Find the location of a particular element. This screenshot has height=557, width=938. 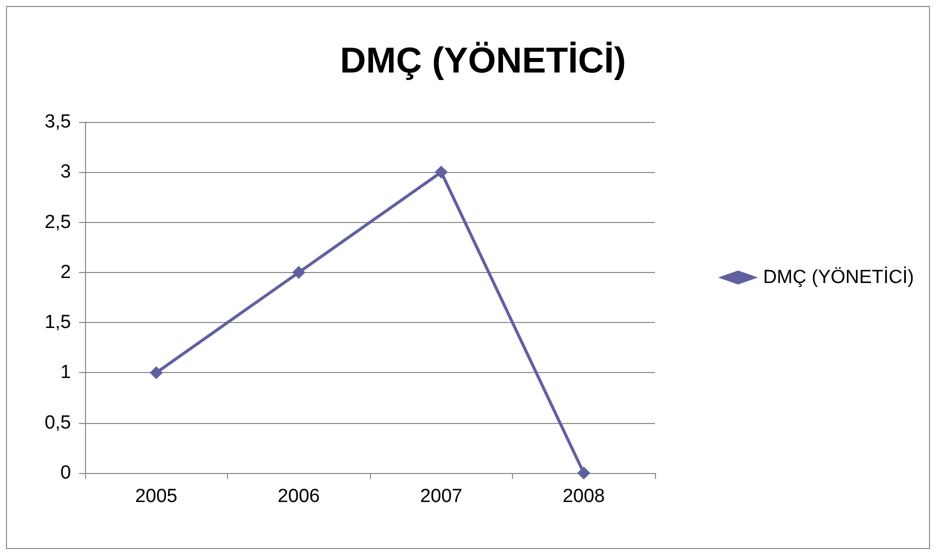

y-tick-label: 3 is located at coordinates (65, 172).